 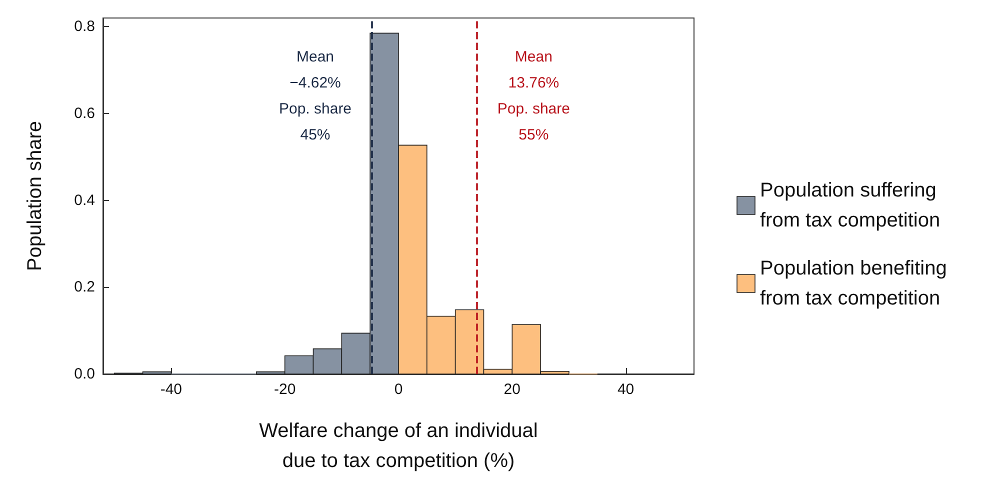 I want to click on x-tick-label: 0, so click(x=398, y=389).